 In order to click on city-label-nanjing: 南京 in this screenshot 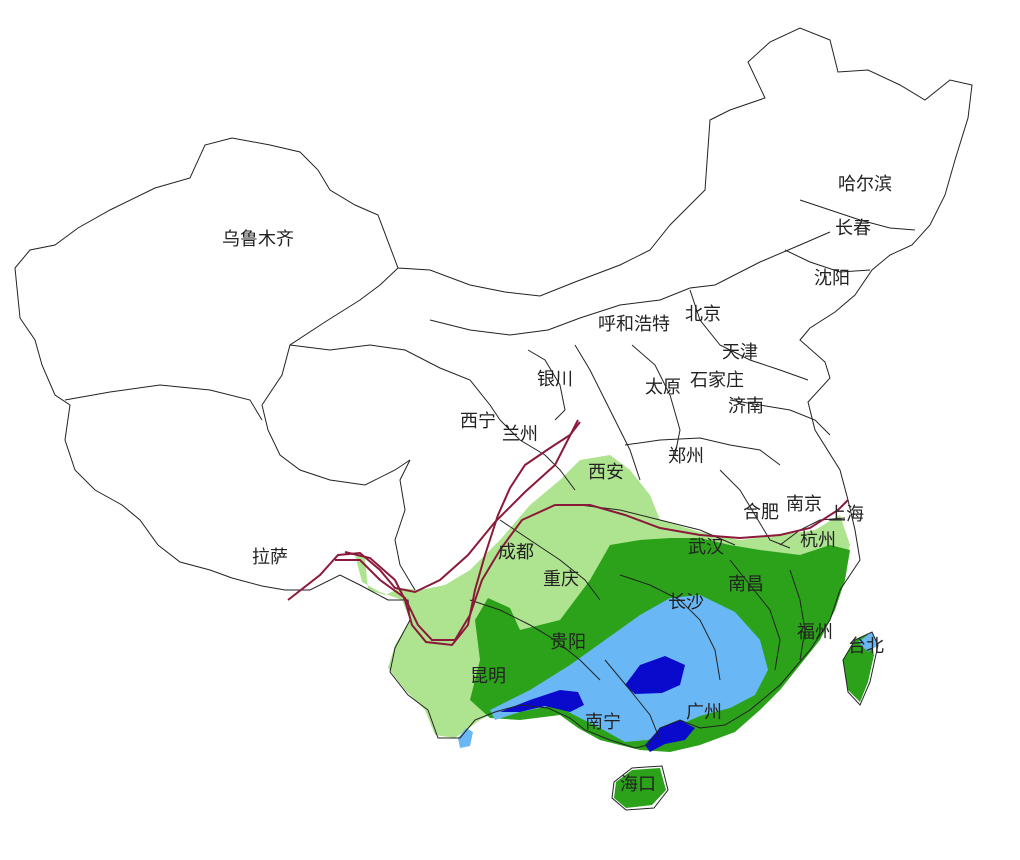, I will do `click(804, 504)`.